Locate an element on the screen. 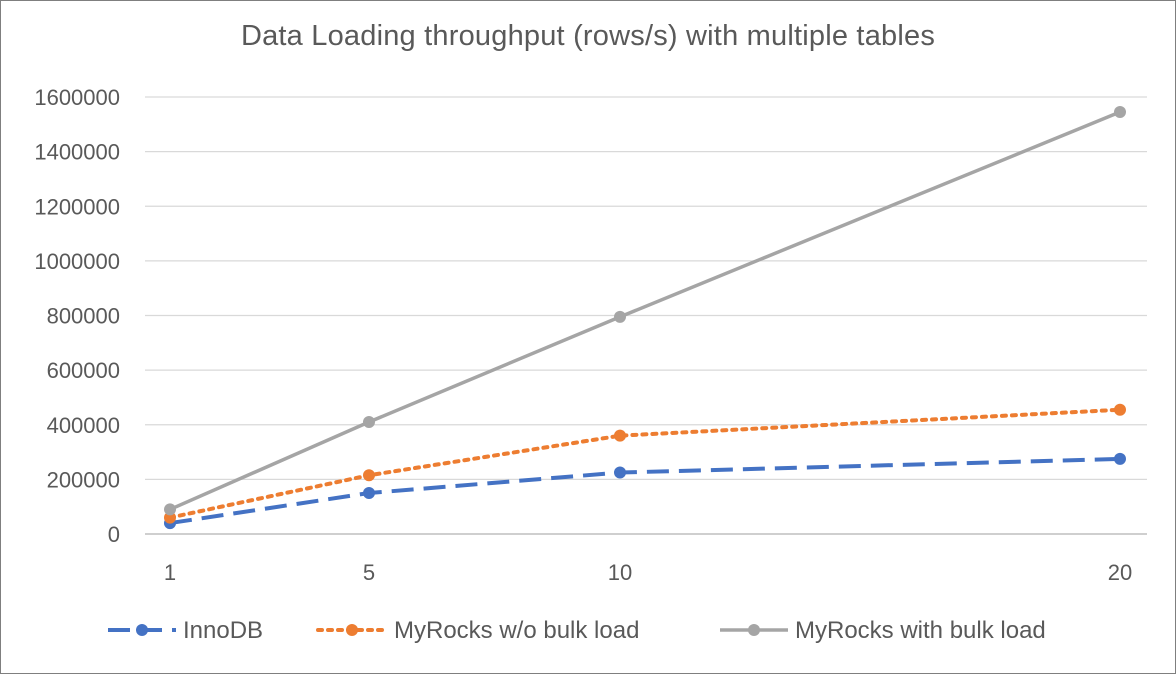 The height and width of the screenshot is (674, 1176). legend-item: MyRocks w/o bulk load is located at coordinates (477, 630).